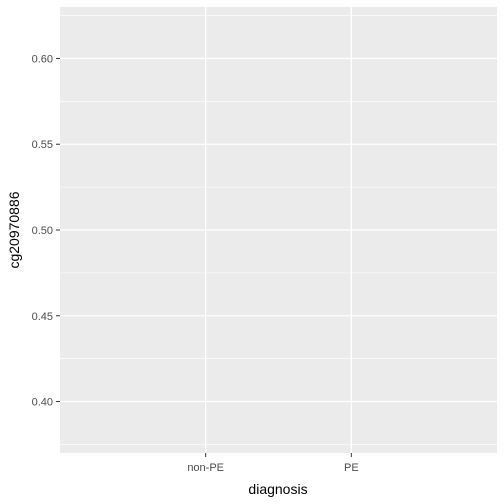 This screenshot has width=504, height=504. I want to click on y-axis: 0.40 0.45 0.50 0.55 0.60, so click(46, 231).